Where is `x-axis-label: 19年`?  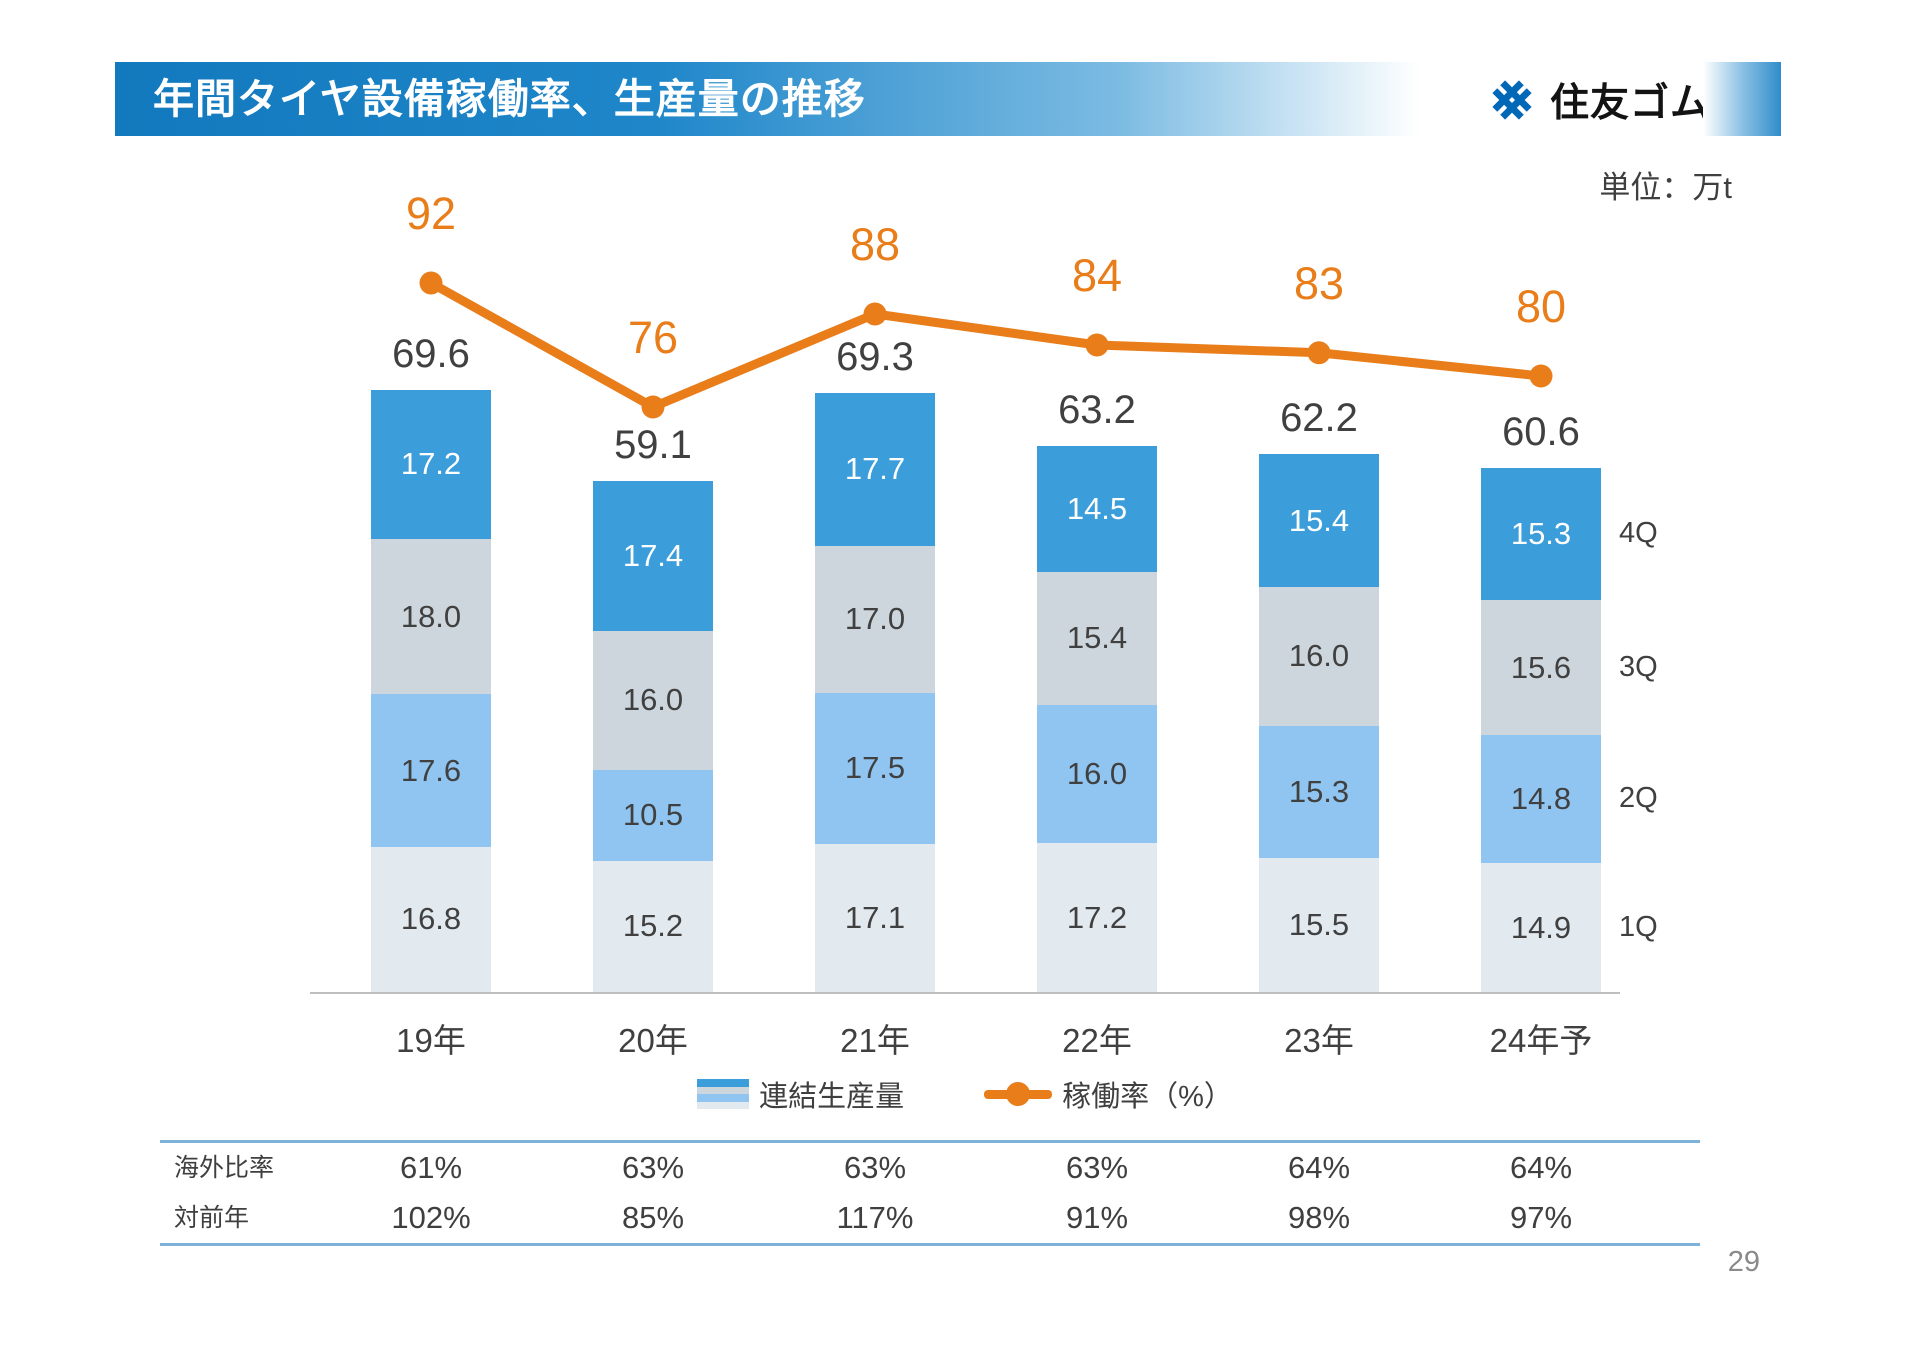
x-axis-label: 19年 is located at coordinates (431, 1040).